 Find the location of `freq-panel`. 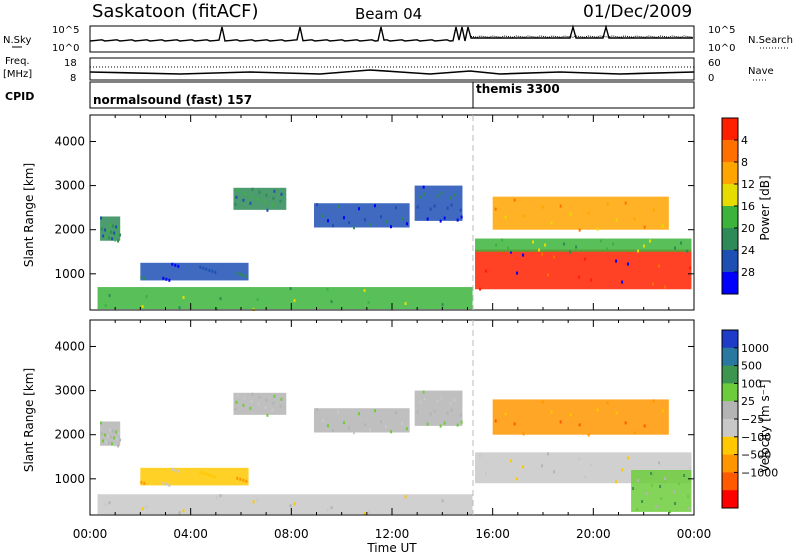

freq-panel is located at coordinates (392, 69).